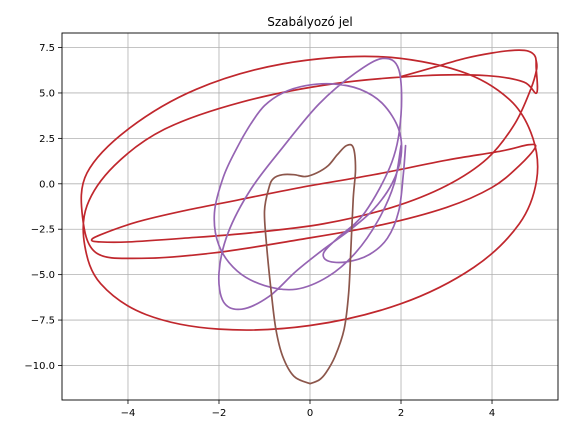  I want to click on y-tick-label: −10.0, so click(39, 366).